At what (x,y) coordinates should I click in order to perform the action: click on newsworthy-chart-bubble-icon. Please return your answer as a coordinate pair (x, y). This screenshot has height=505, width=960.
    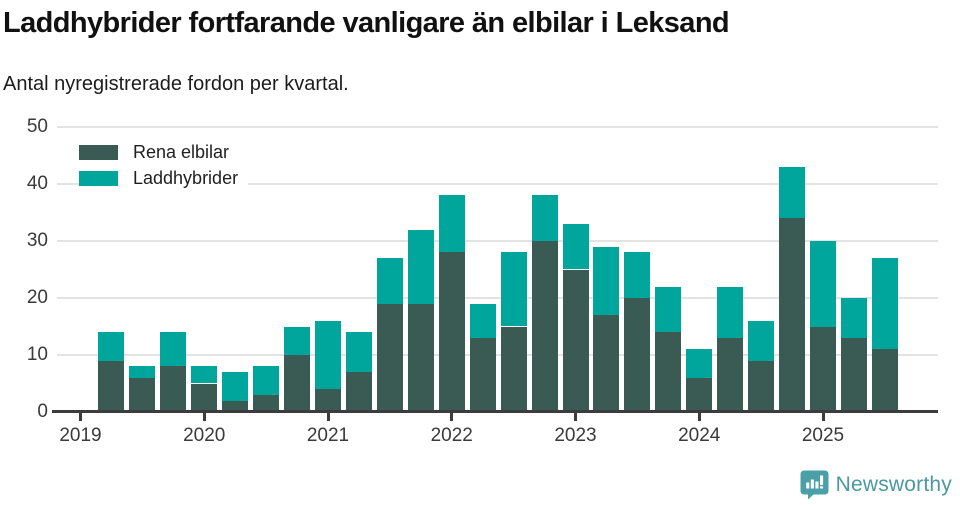
    Looking at the image, I should click on (814, 485).